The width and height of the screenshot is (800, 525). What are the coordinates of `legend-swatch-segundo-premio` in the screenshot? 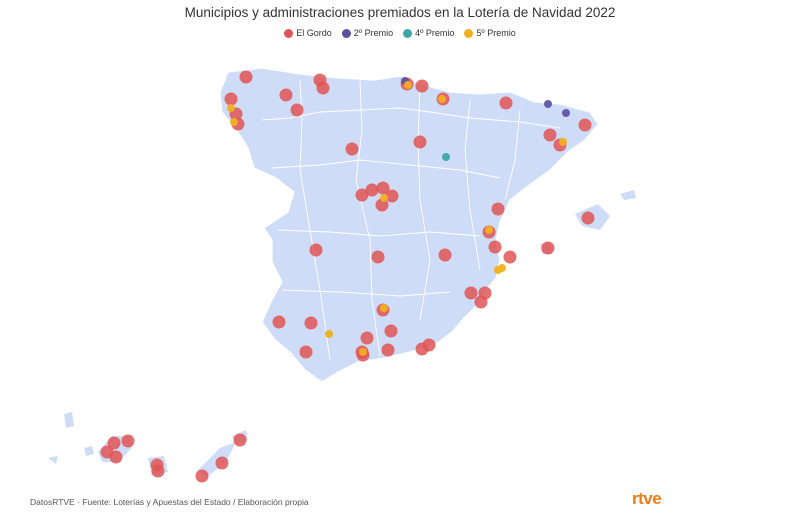 It's located at (346, 33).